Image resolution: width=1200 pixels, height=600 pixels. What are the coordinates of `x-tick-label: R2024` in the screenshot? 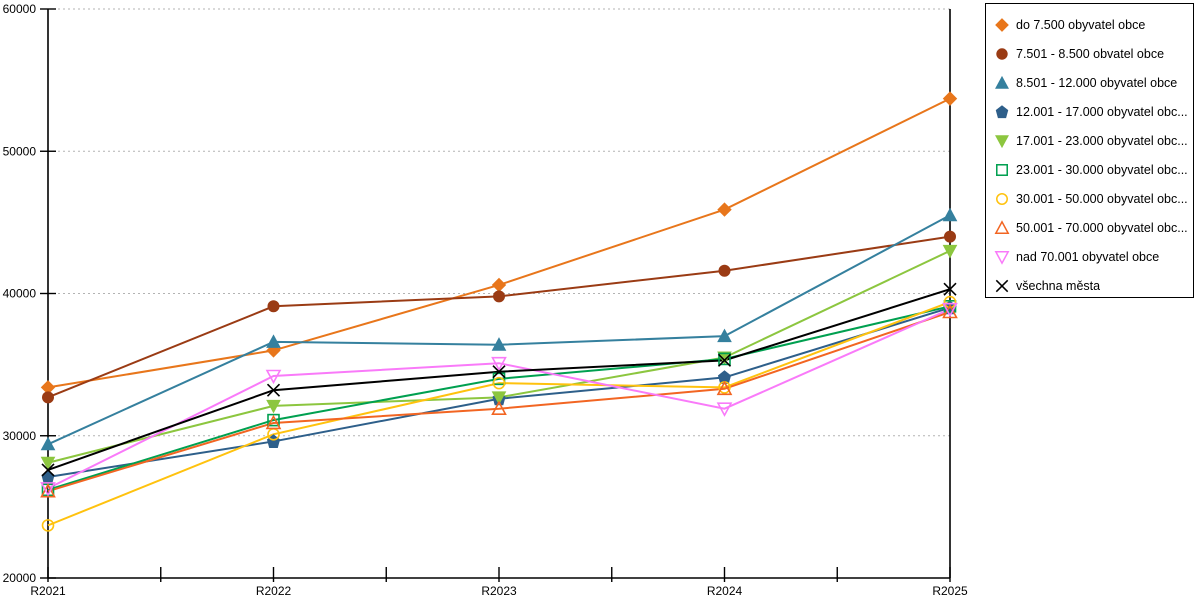 It's located at (725, 591).